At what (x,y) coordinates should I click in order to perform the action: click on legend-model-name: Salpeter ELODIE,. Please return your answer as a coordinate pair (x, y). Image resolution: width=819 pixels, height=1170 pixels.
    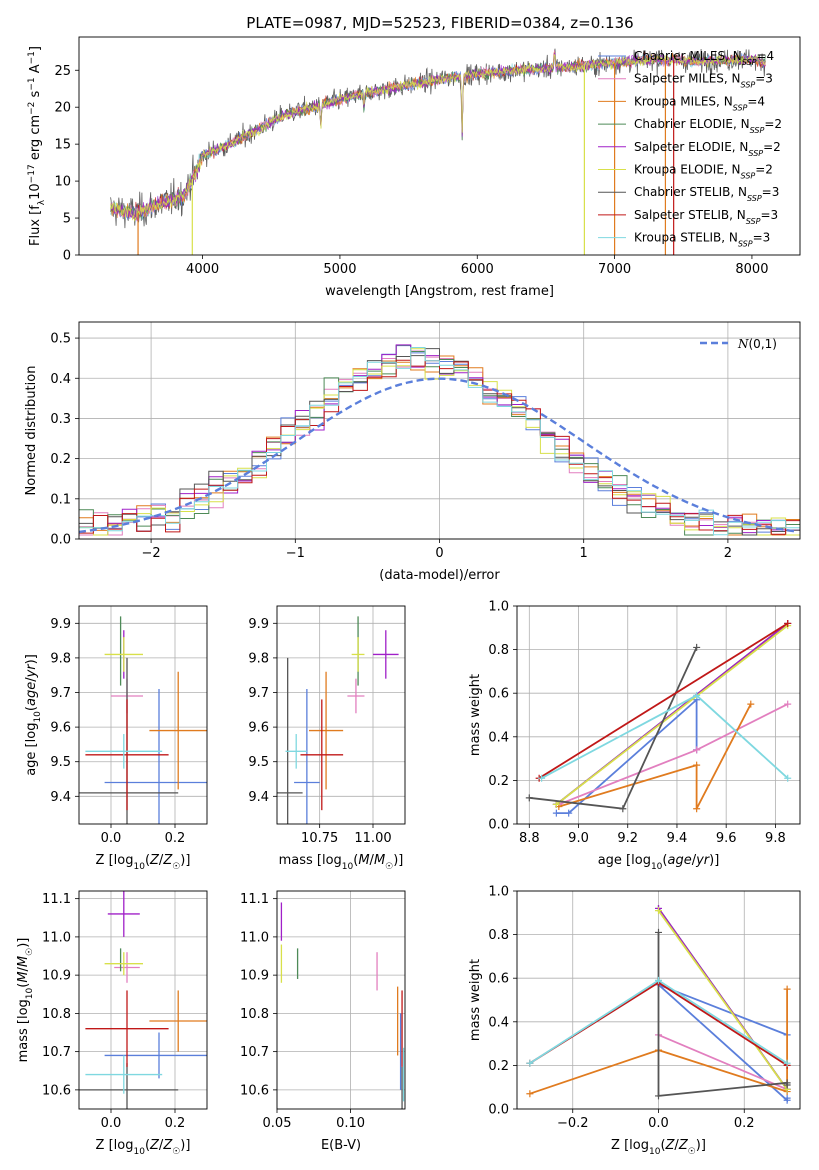
    Looking at the image, I should click on (686, 147).